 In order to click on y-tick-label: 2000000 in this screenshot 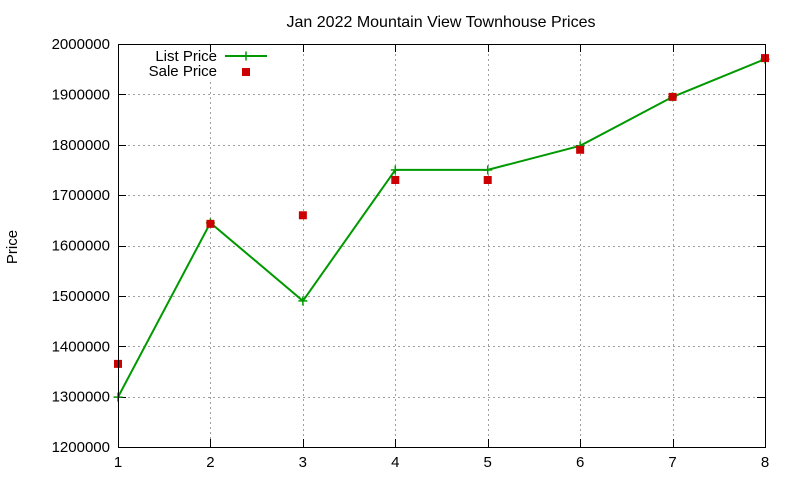, I will do `click(81, 44)`.